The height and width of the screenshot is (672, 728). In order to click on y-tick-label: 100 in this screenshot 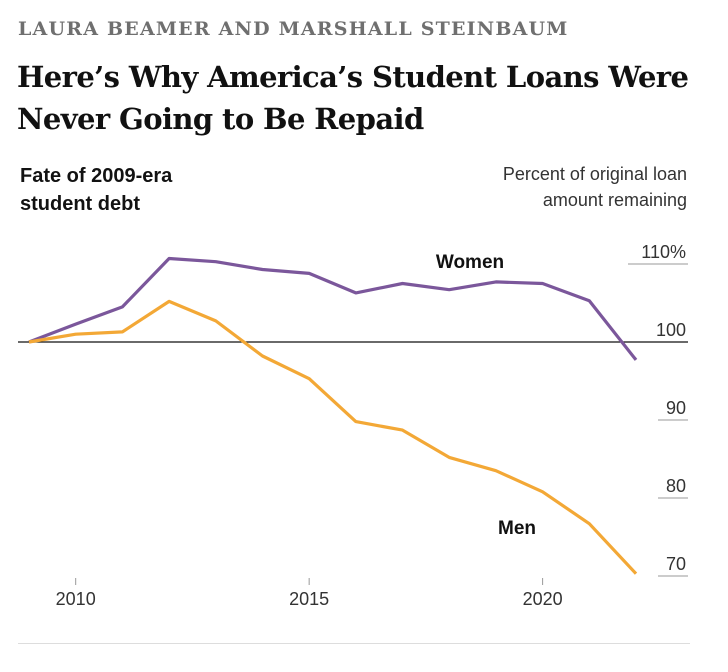, I will do `click(671, 330)`.